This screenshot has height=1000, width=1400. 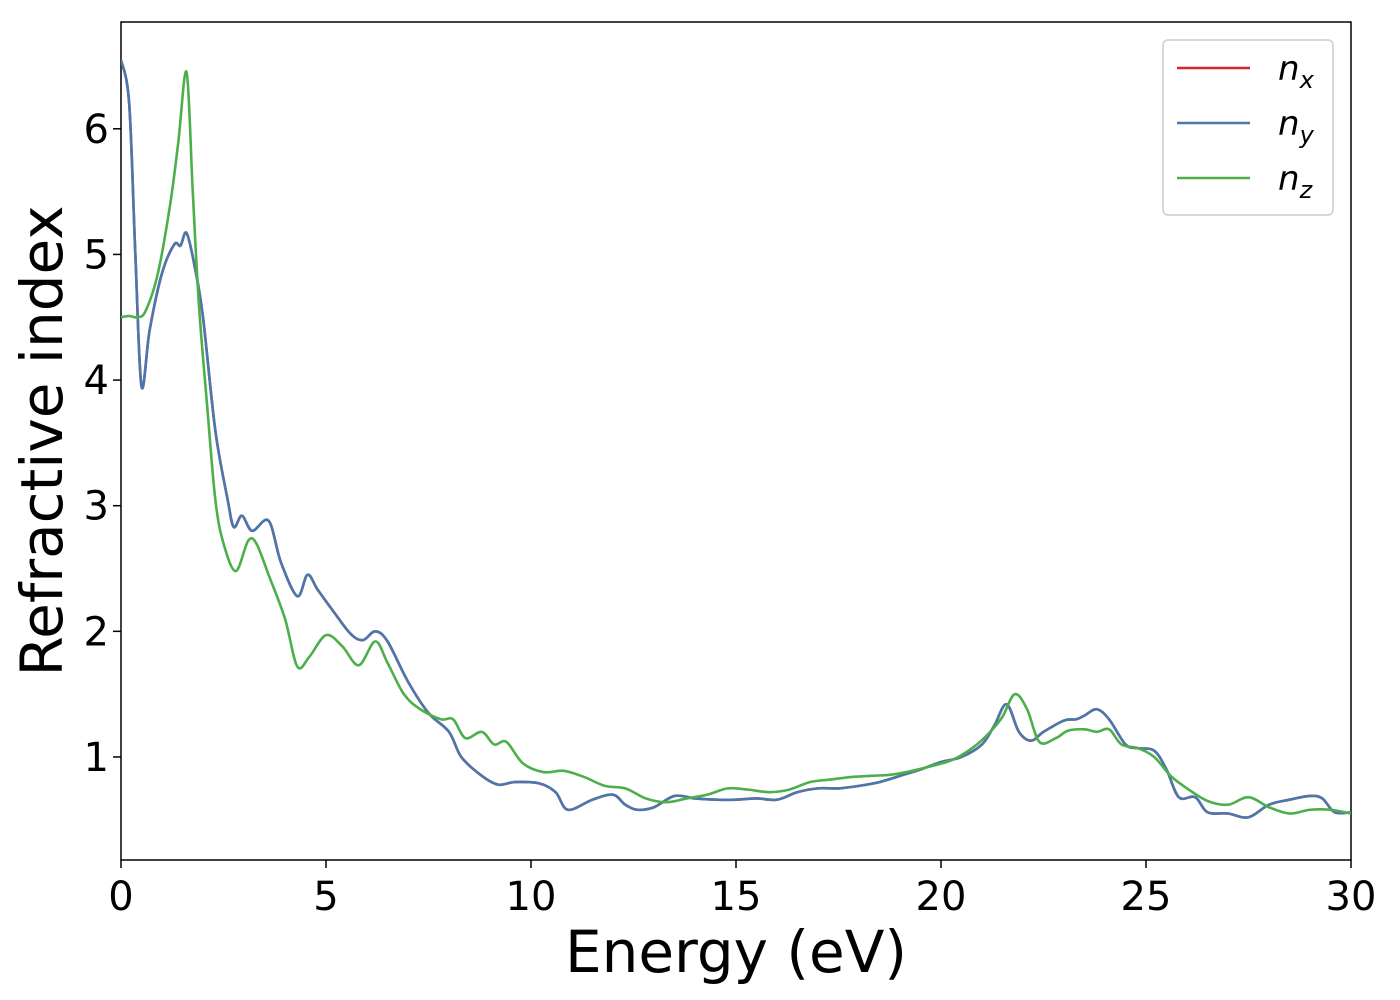 I want to click on y-tick-label: 2, so click(x=96, y=632).